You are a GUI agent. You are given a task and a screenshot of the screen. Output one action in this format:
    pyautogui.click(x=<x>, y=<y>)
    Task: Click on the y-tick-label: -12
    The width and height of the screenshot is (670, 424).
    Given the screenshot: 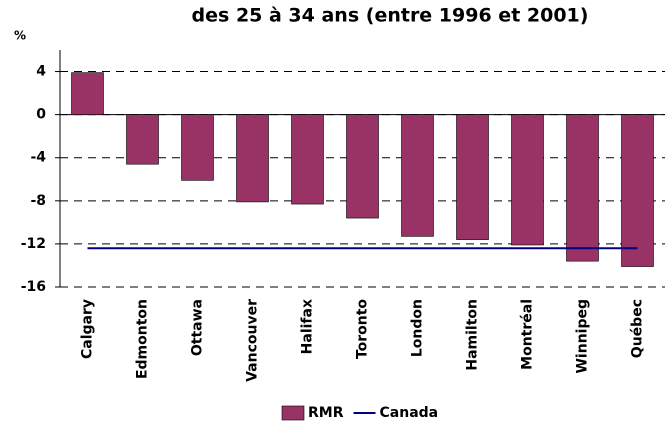 What is the action you would take?
    pyautogui.click(x=33, y=244)
    